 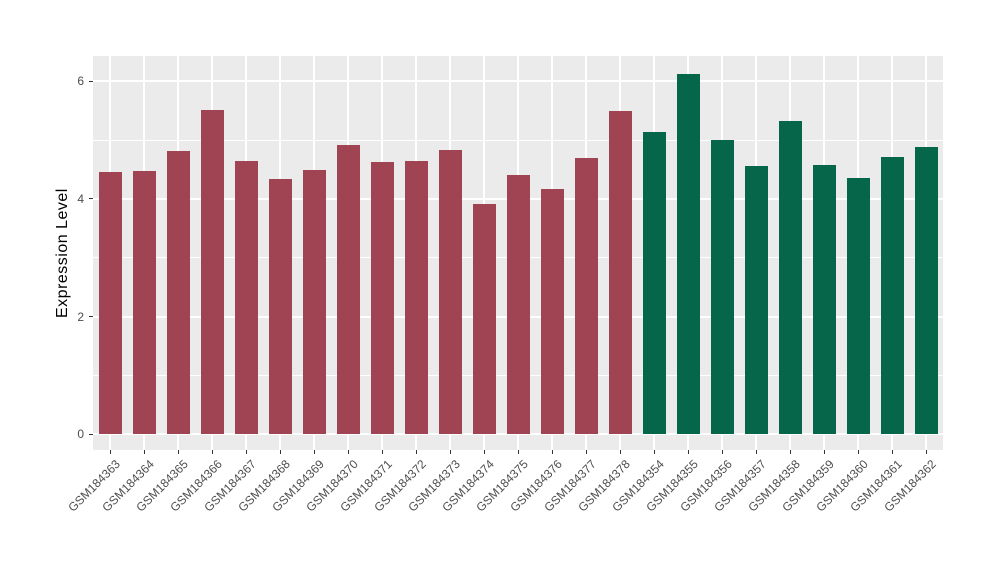 I want to click on y-axis-title: Expression Level, so click(x=62, y=253).